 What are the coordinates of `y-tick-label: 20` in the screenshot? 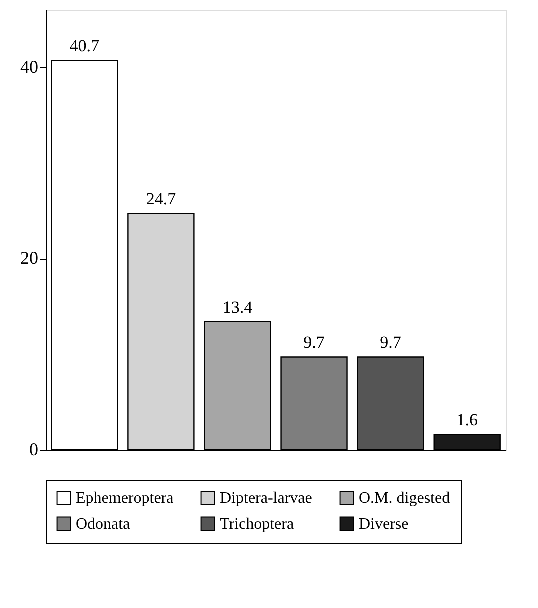 It's located at (29, 258).